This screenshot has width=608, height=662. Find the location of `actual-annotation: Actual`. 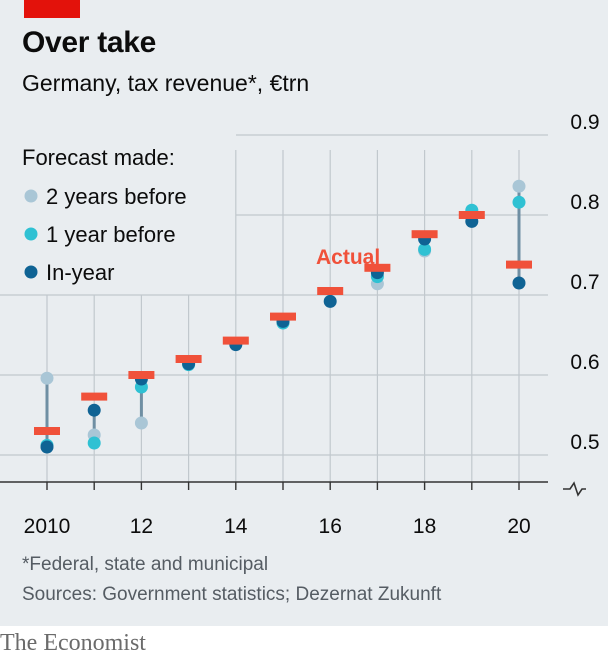

actual-annotation: Actual is located at coordinates (348, 257).